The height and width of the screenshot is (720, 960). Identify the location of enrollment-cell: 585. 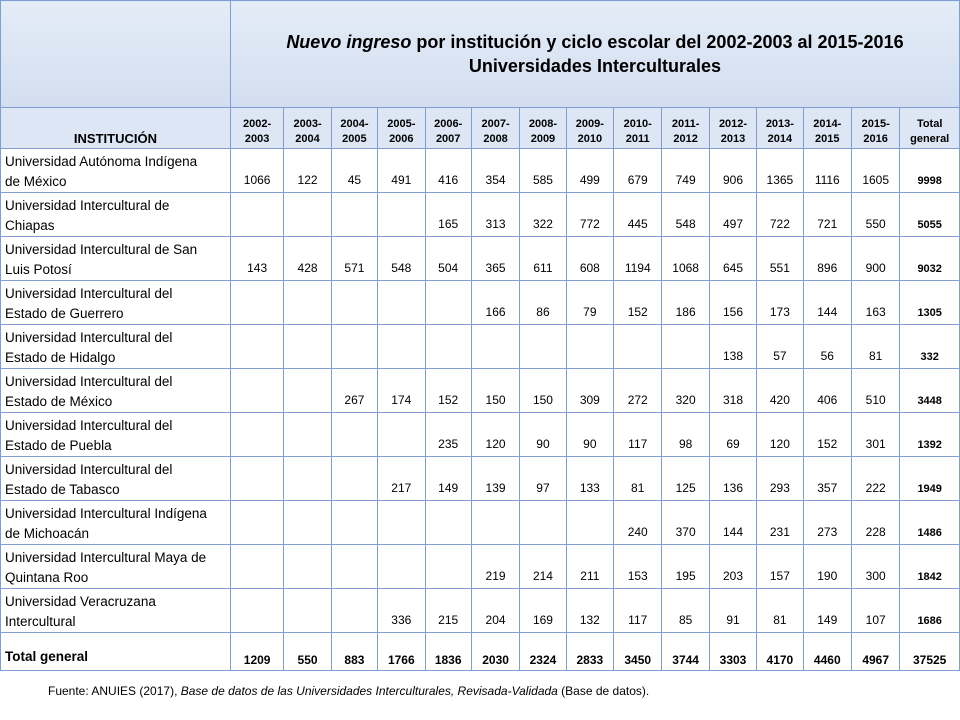
(543, 170).